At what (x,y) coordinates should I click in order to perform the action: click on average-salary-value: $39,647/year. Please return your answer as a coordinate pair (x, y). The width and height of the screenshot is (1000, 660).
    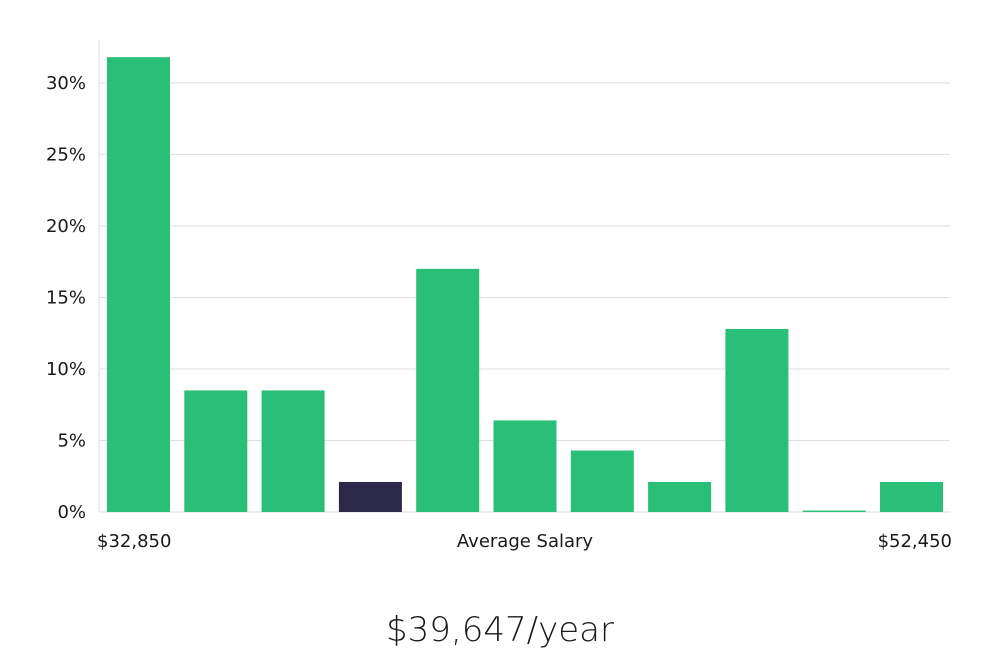
    Looking at the image, I should click on (500, 630).